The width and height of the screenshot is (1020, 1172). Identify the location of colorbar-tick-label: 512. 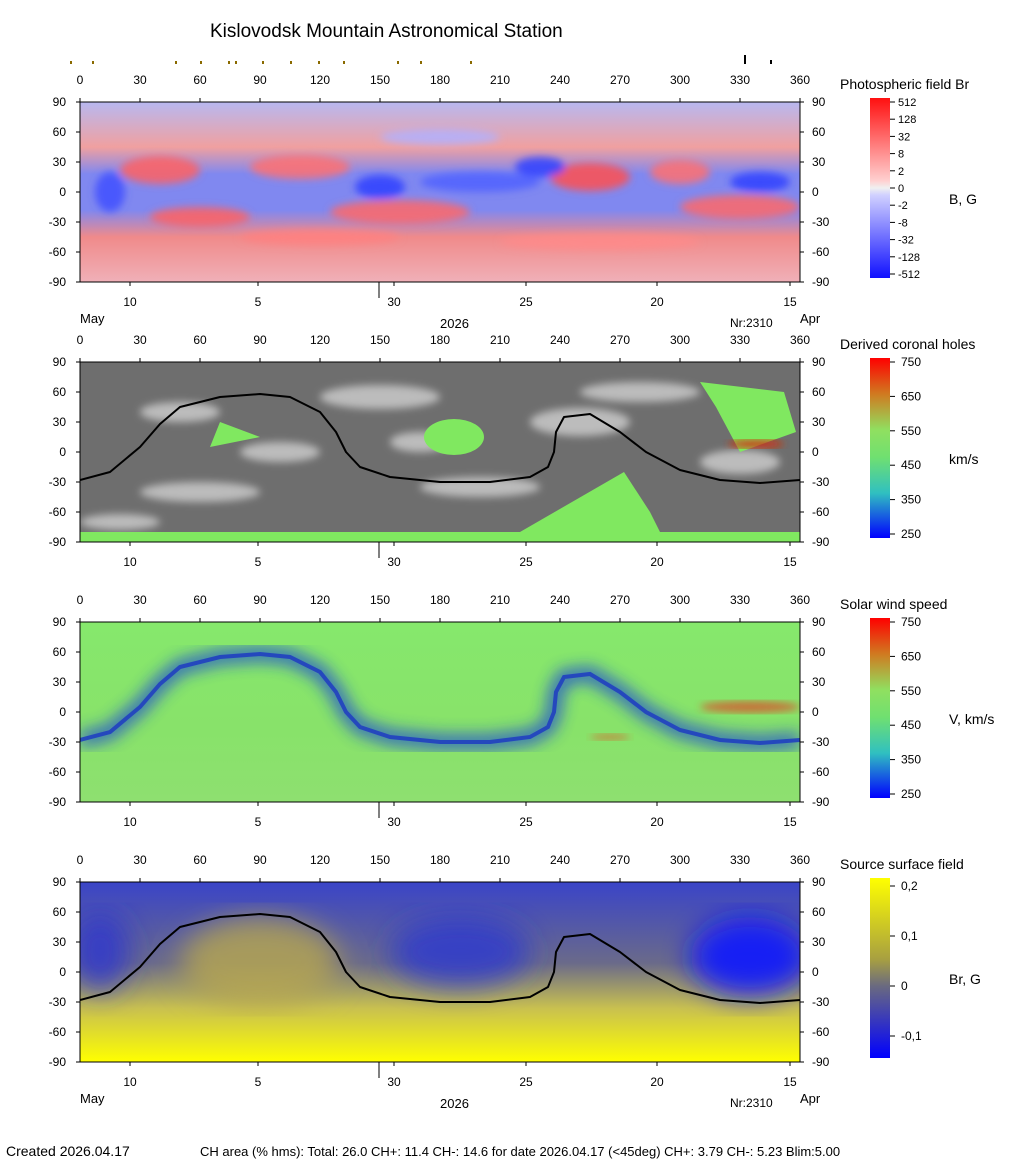
(907, 103).